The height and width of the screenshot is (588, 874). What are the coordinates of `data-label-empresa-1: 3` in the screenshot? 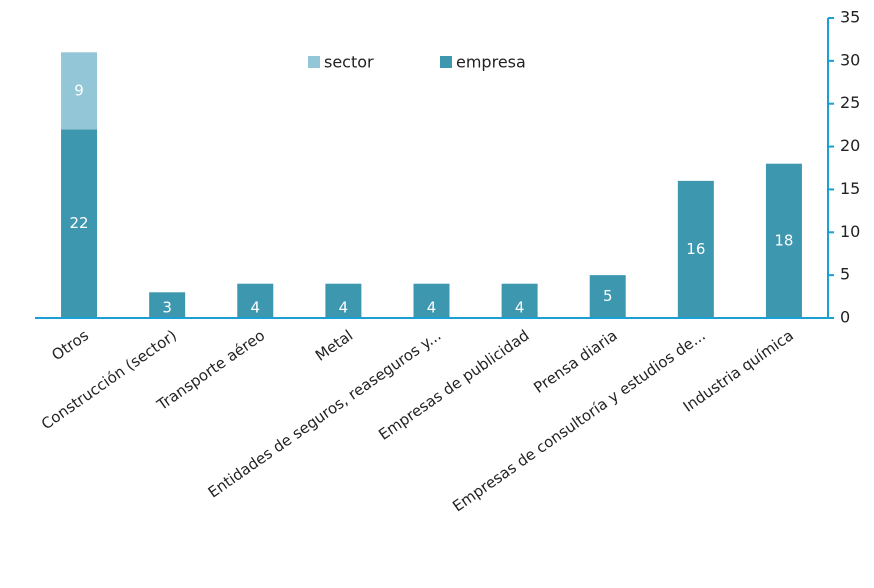 It's located at (167, 308).